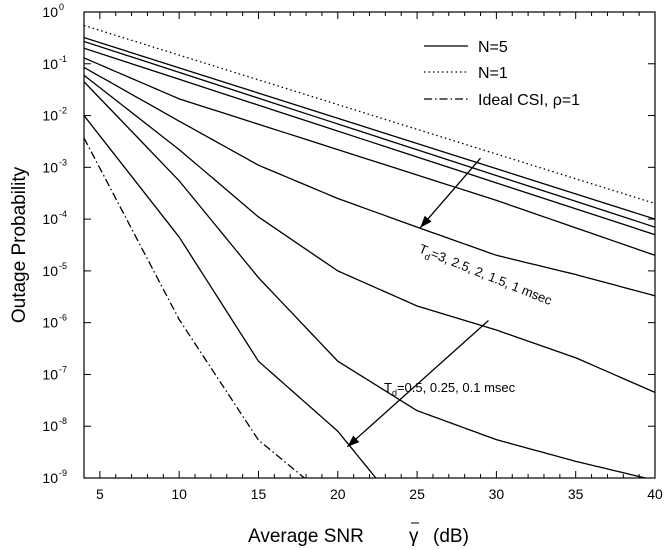 The height and width of the screenshot is (550, 665). What do you see at coordinates (456, 387) in the screenshot?
I see `annotation-td-low-values: =0.5, 0.25, 0.1 msec` at bounding box center [456, 387].